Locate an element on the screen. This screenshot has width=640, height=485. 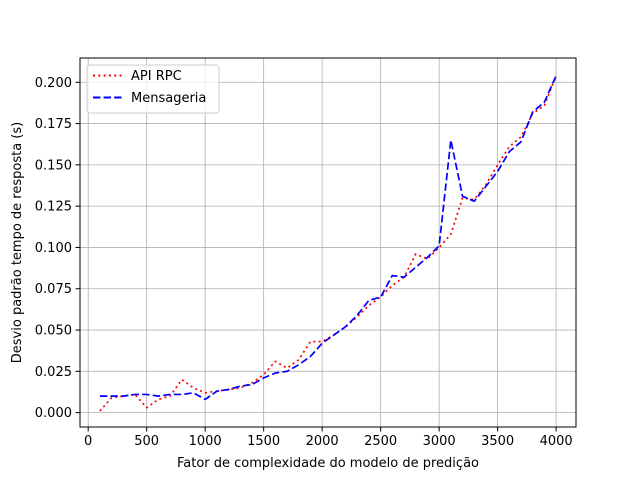
y-tick-label: 0.125 is located at coordinates (53, 207).